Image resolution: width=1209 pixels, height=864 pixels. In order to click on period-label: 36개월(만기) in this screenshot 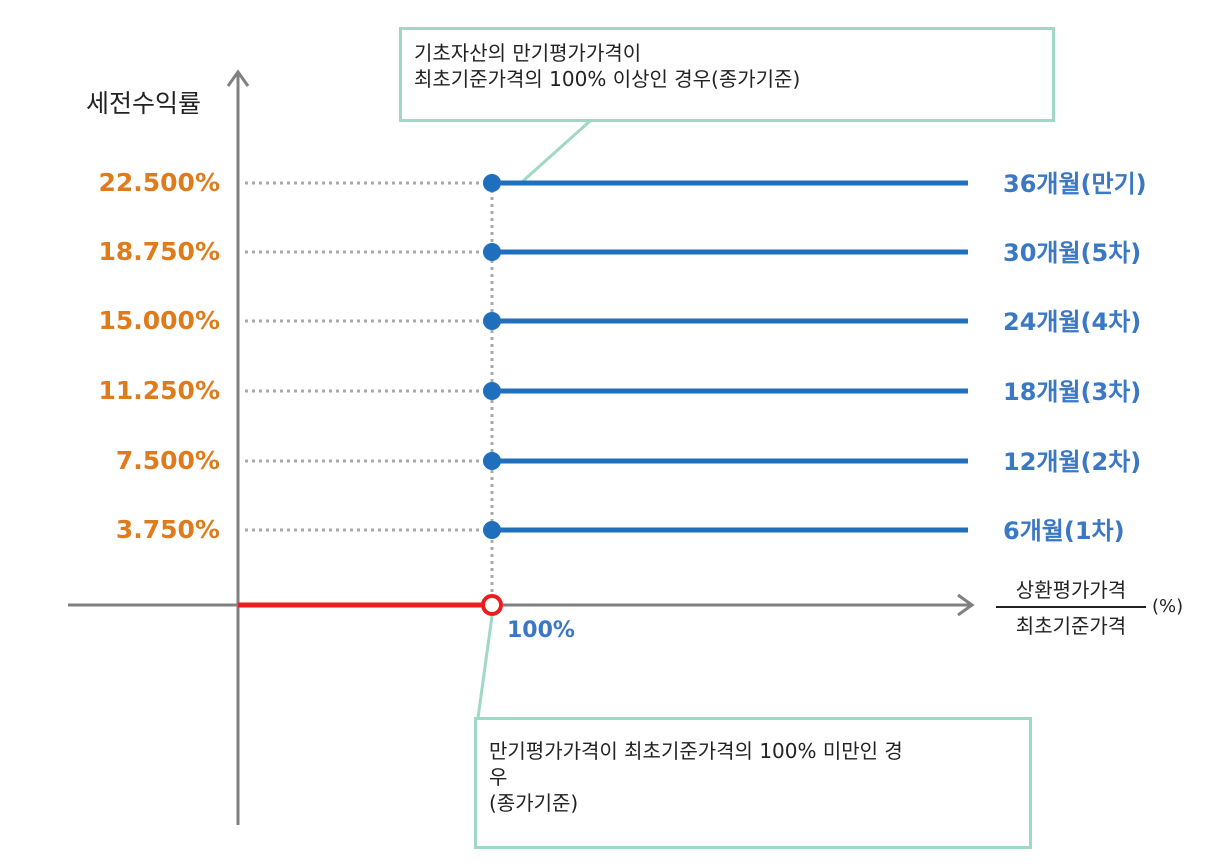, I will do `click(1075, 184)`.